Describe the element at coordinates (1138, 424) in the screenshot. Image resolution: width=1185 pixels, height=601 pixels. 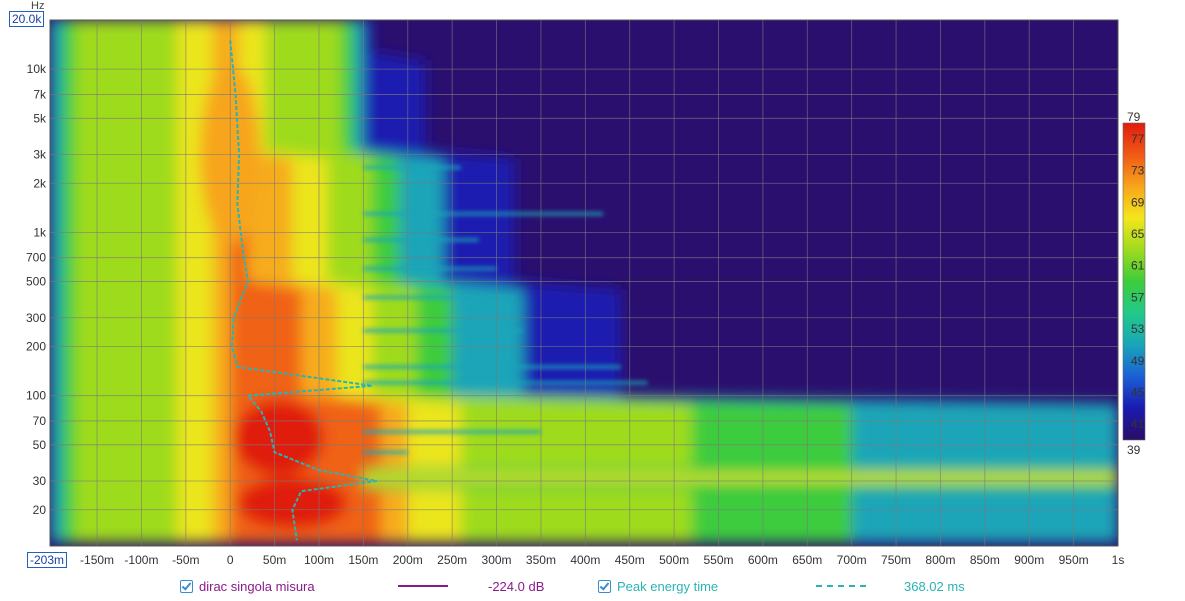
I see `colorbar-tick-label: 41` at that location.